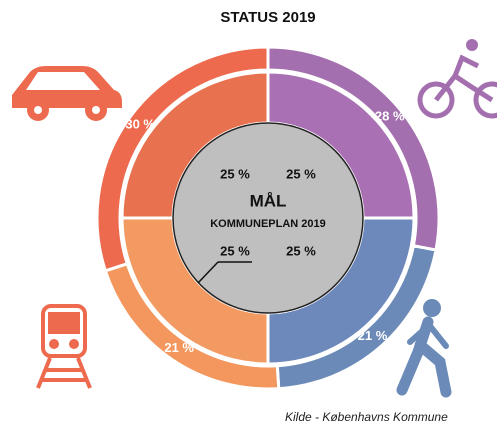  I want to click on outer-label: 28 %, so click(390, 116).